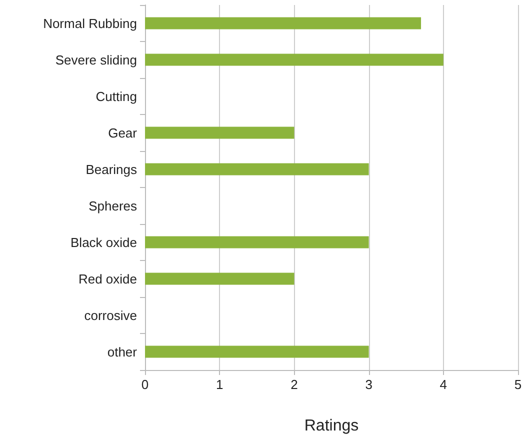 The width and height of the screenshot is (530, 444). I want to click on y-tick-label: Severe sliding, so click(96, 60).